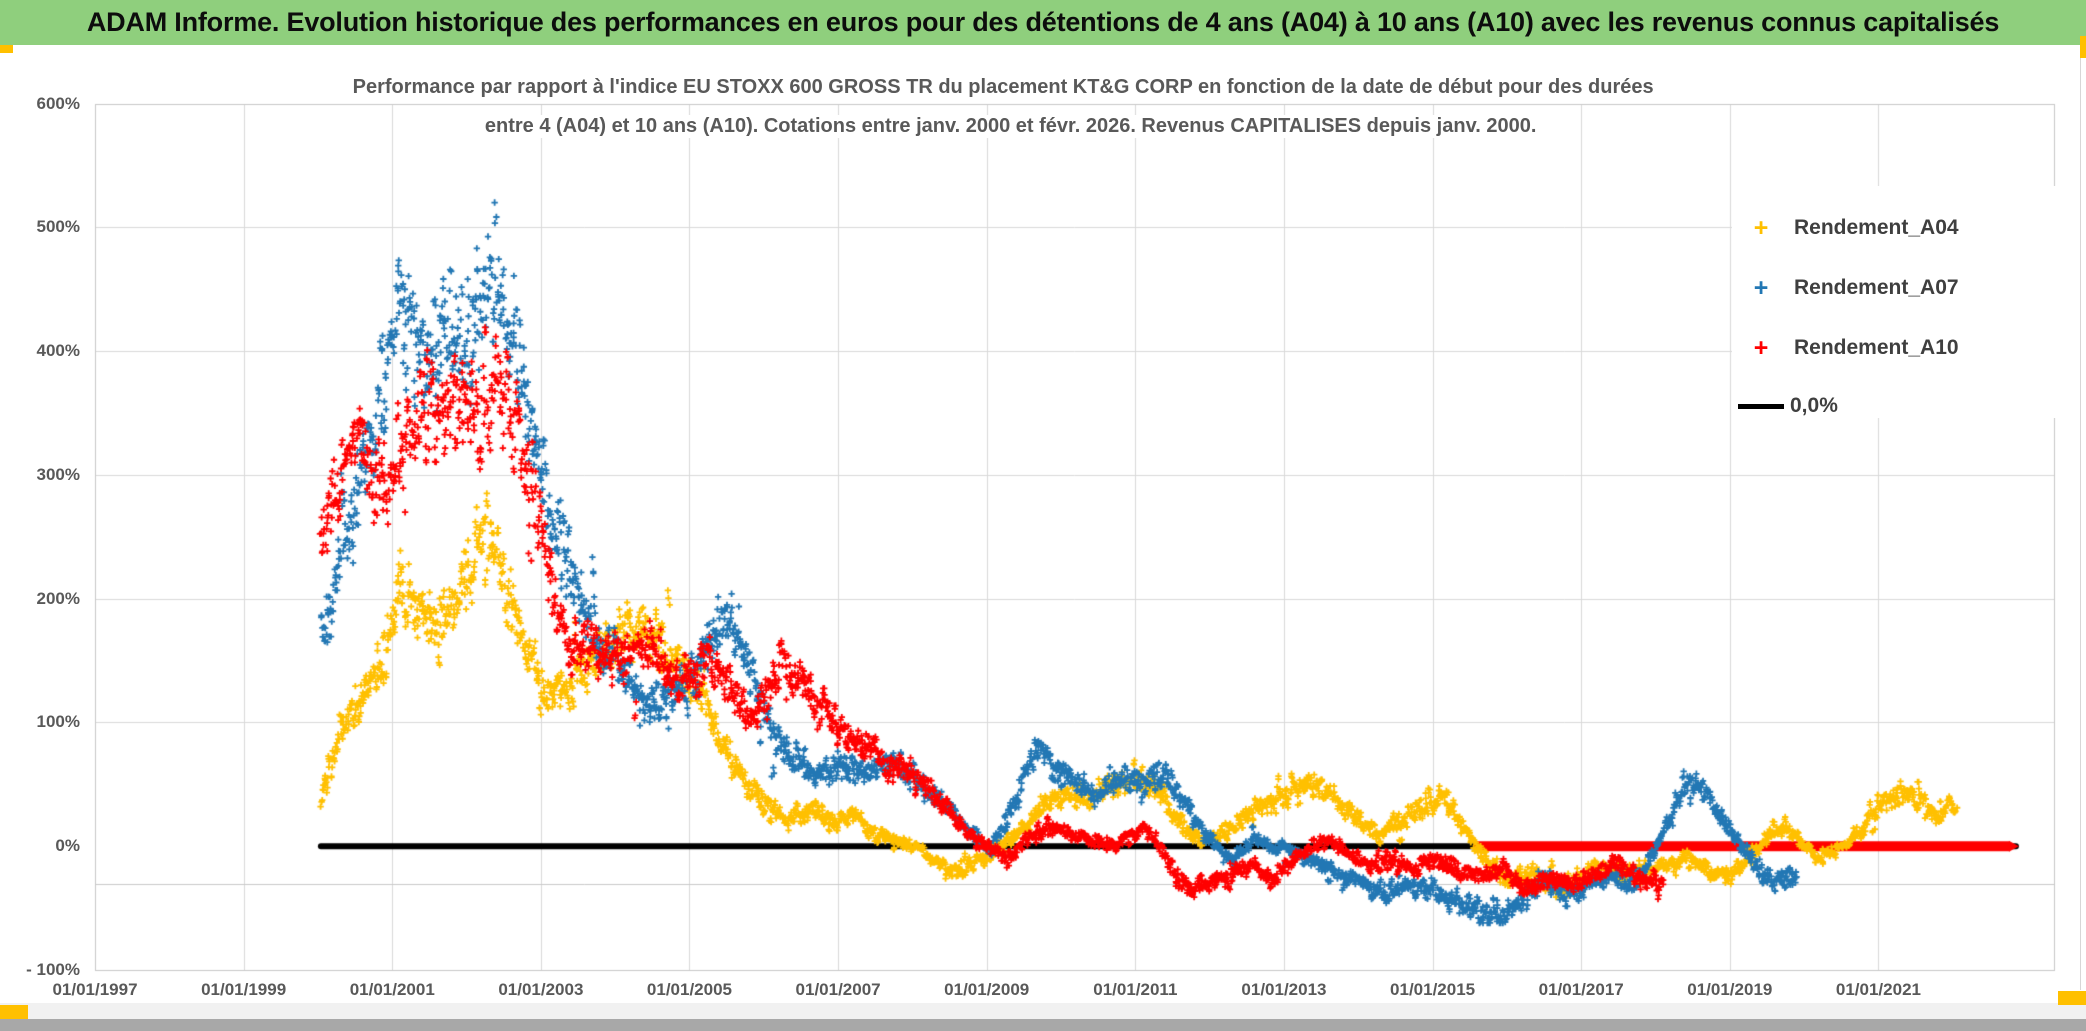 Image resolution: width=2086 pixels, height=1031 pixels. I want to click on selection-handle-top-left, so click(6, 49).